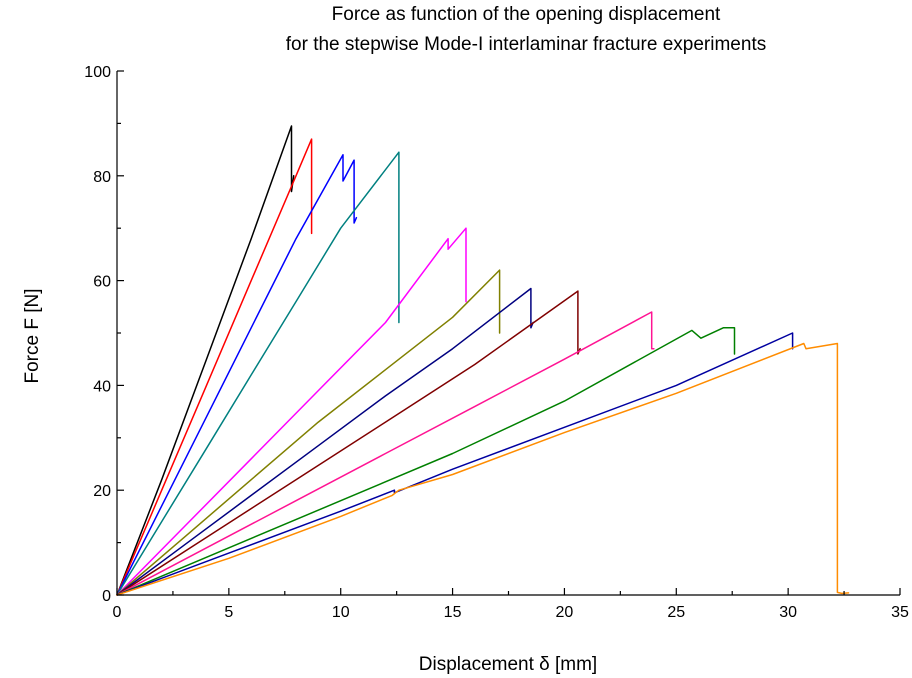 The width and height of the screenshot is (912, 678). What do you see at coordinates (511, 604) in the screenshot?
I see `x-axis-ticks: 0 5 10 15 20 25 30 35` at bounding box center [511, 604].